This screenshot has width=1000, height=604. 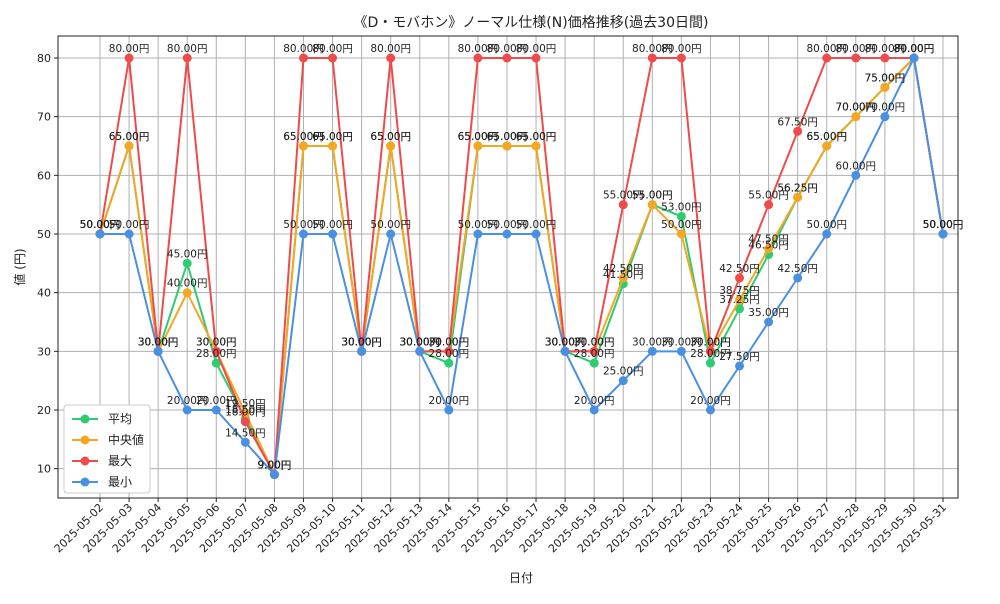 I want to click on data-label: 19.50円, so click(x=245, y=404).